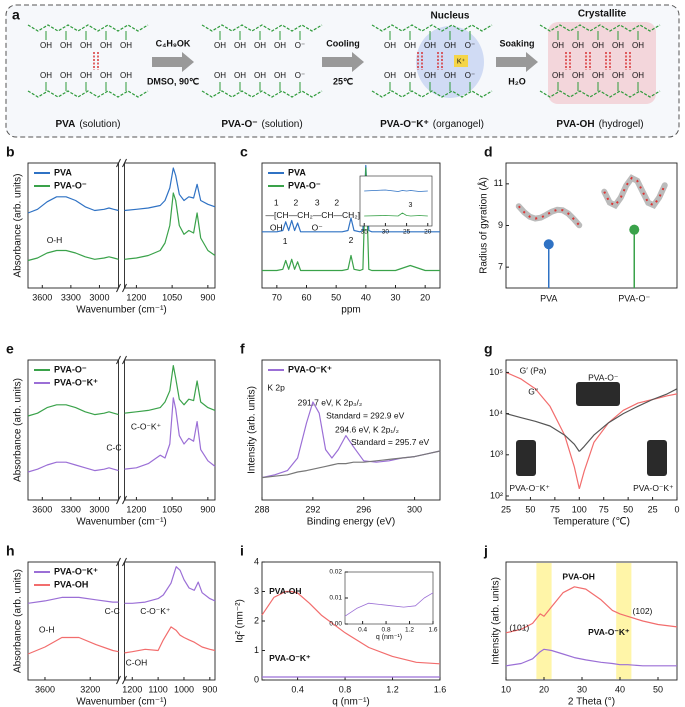 The height and width of the screenshot is (707, 685). What do you see at coordinates (496, 372) in the screenshot?
I see `y-tick-label: 10⁵` at bounding box center [496, 372].